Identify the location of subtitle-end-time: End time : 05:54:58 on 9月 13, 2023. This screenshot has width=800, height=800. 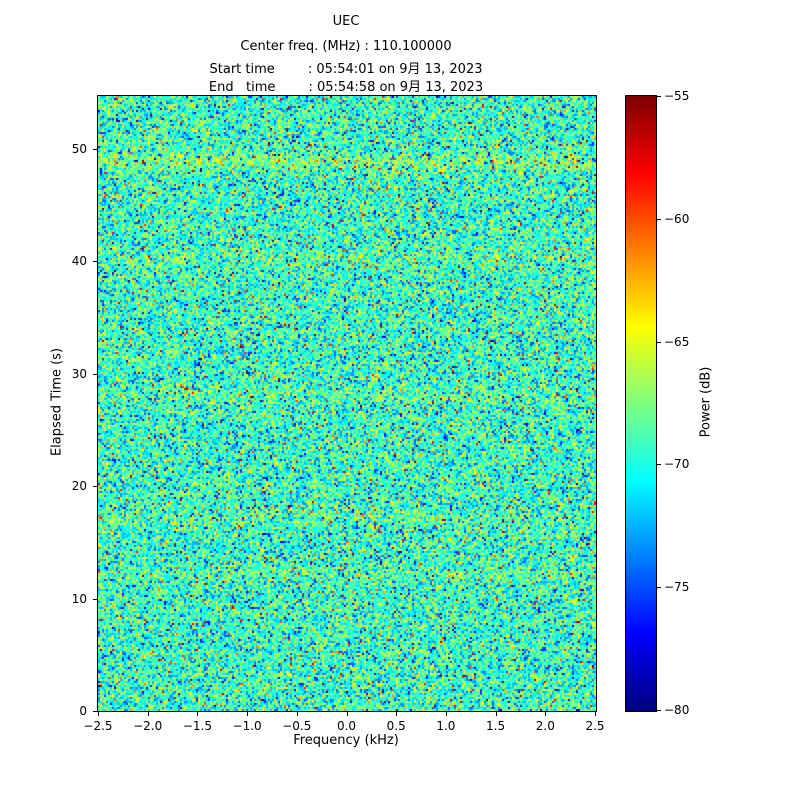
(346, 87).